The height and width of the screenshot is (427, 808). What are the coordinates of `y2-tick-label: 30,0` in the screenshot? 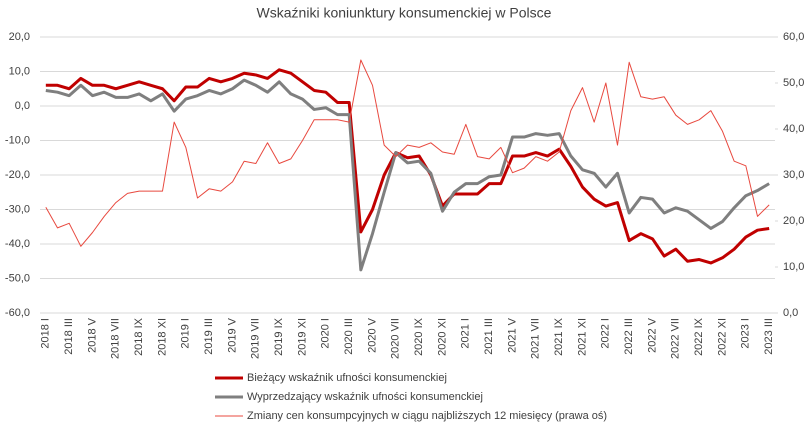 It's located at (793, 175).